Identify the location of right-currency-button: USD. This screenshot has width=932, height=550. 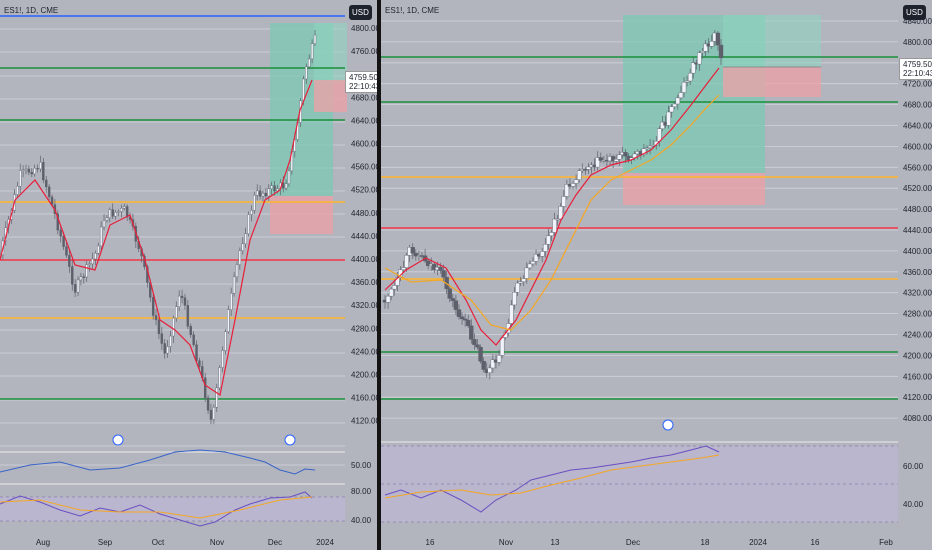
(914, 12).